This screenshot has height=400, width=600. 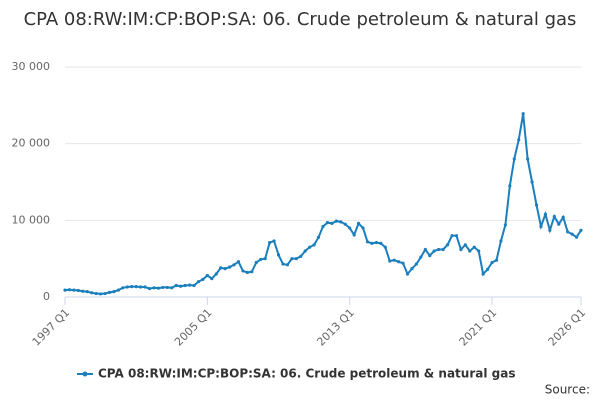 What do you see at coordinates (51, 327) in the screenshot?
I see `x-tick-label: 1997 Q1` at bounding box center [51, 327].